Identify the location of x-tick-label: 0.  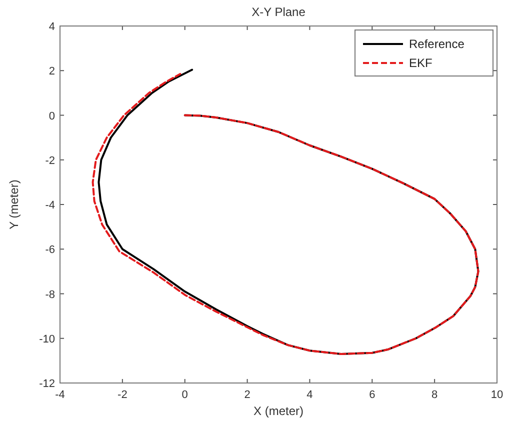
(185, 395).